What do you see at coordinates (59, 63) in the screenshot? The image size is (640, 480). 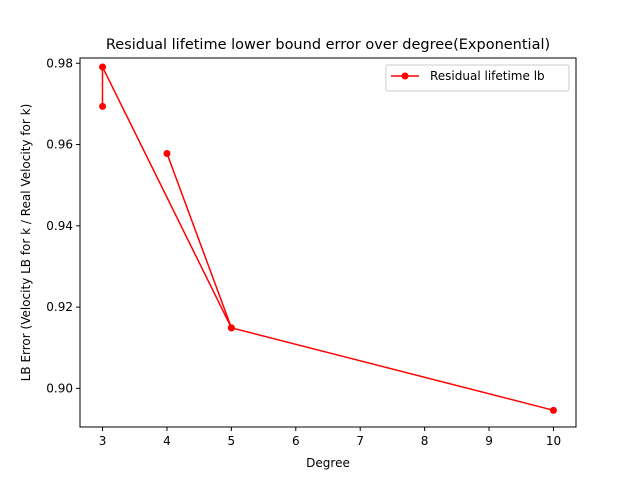 I see `y-tick-label: 0.98` at bounding box center [59, 63].